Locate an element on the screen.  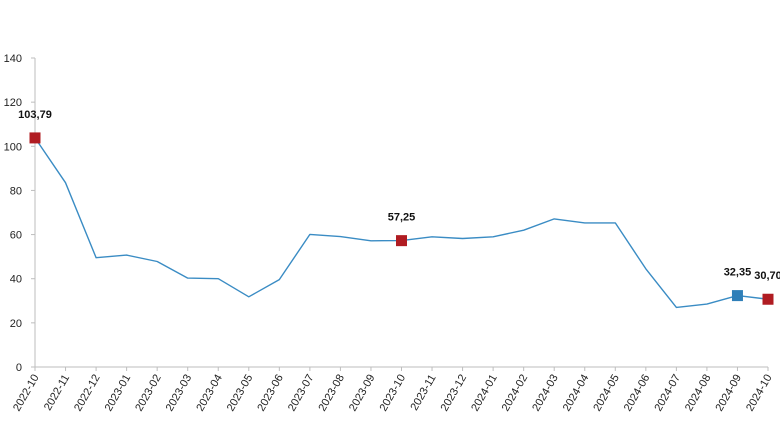
x-tick-label: 2024-09 is located at coordinates (728, 393).